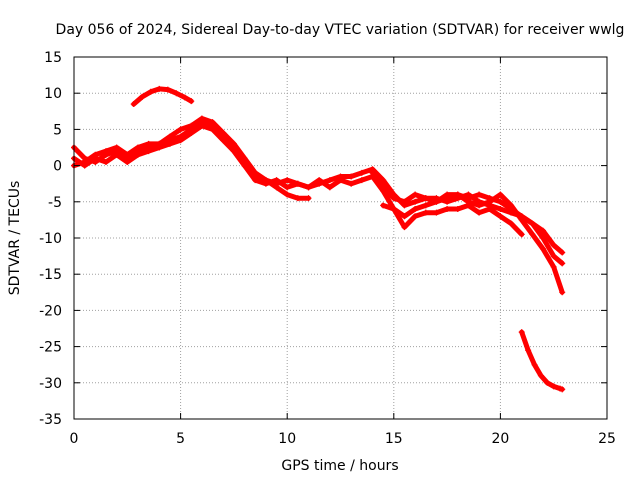  What do you see at coordinates (50, 275) in the screenshot?
I see `y-tick-label: -15` at bounding box center [50, 275].